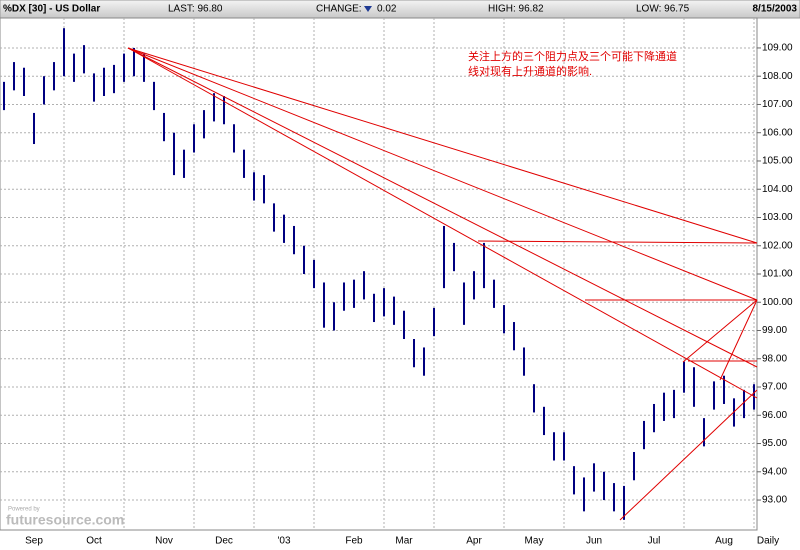 The image size is (800, 550). What do you see at coordinates (594, 541) in the screenshot?
I see `x-tick-label: Jun` at bounding box center [594, 541].